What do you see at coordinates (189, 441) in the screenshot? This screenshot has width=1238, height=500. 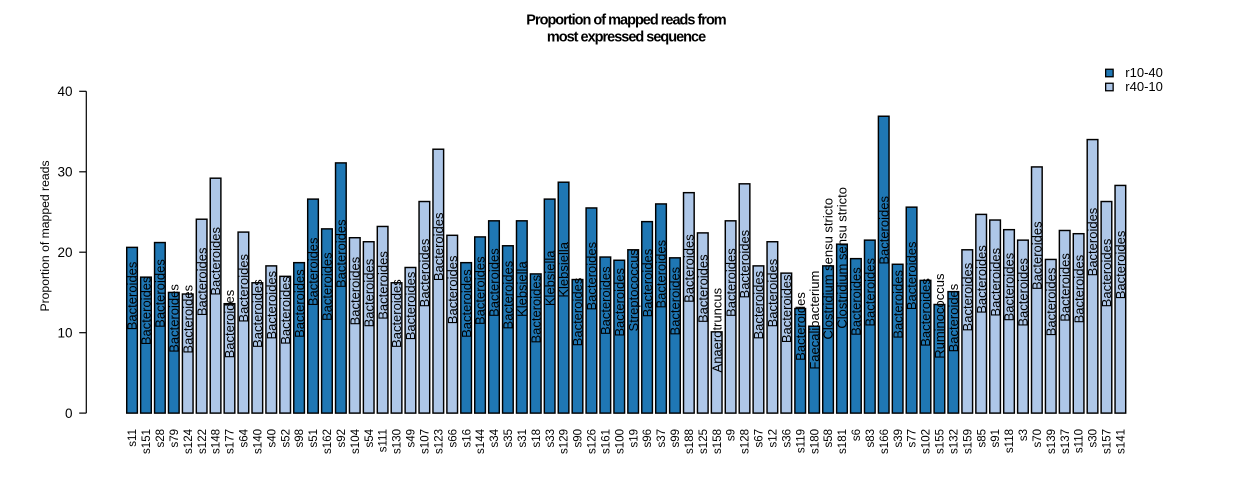 I see `svg-text: s124` at bounding box center [189, 441].